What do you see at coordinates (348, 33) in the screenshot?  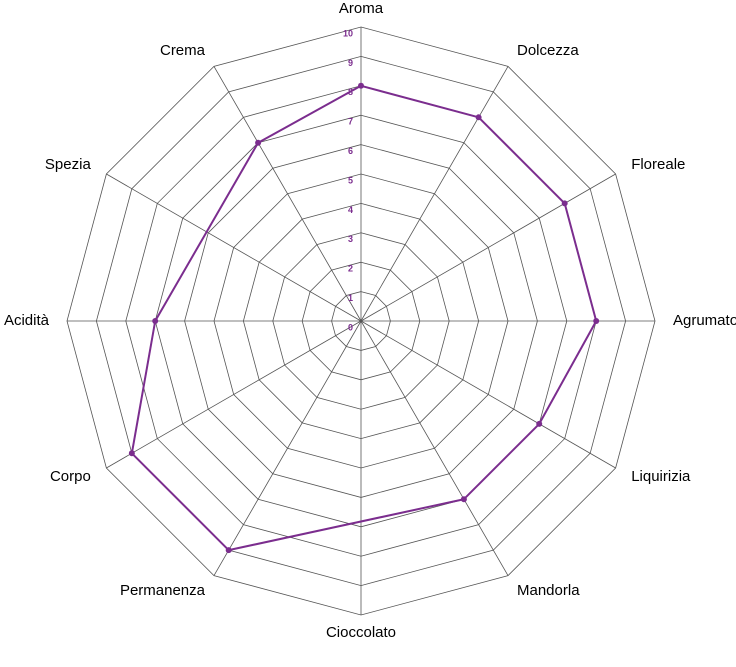 I see `r-tick-label: 10` at bounding box center [348, 33].